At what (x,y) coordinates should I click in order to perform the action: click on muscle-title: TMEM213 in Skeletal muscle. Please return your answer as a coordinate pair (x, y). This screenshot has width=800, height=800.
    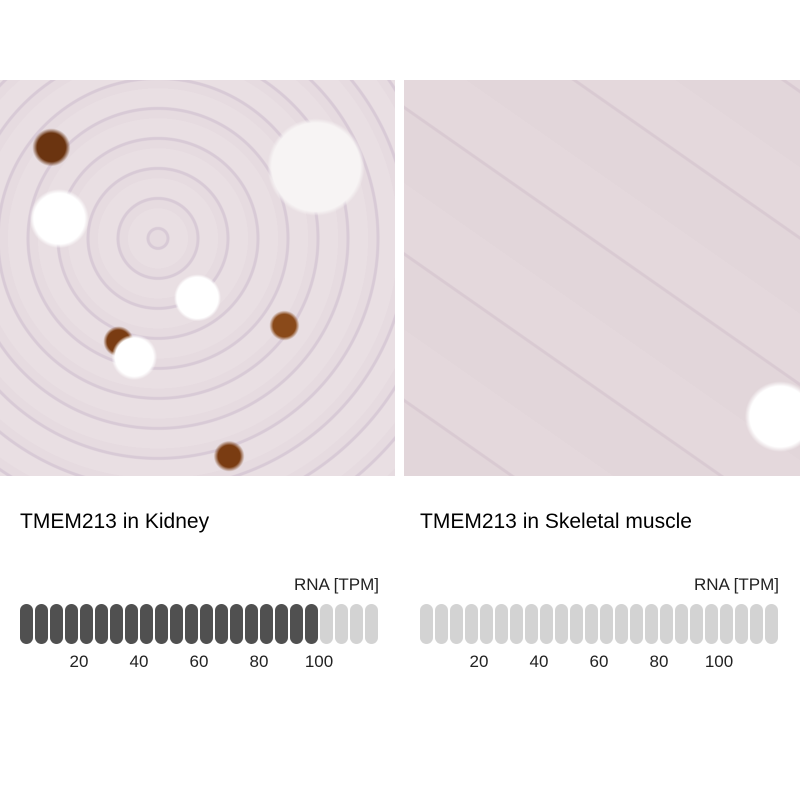
    Looking at the image, I should click on (556, 521).